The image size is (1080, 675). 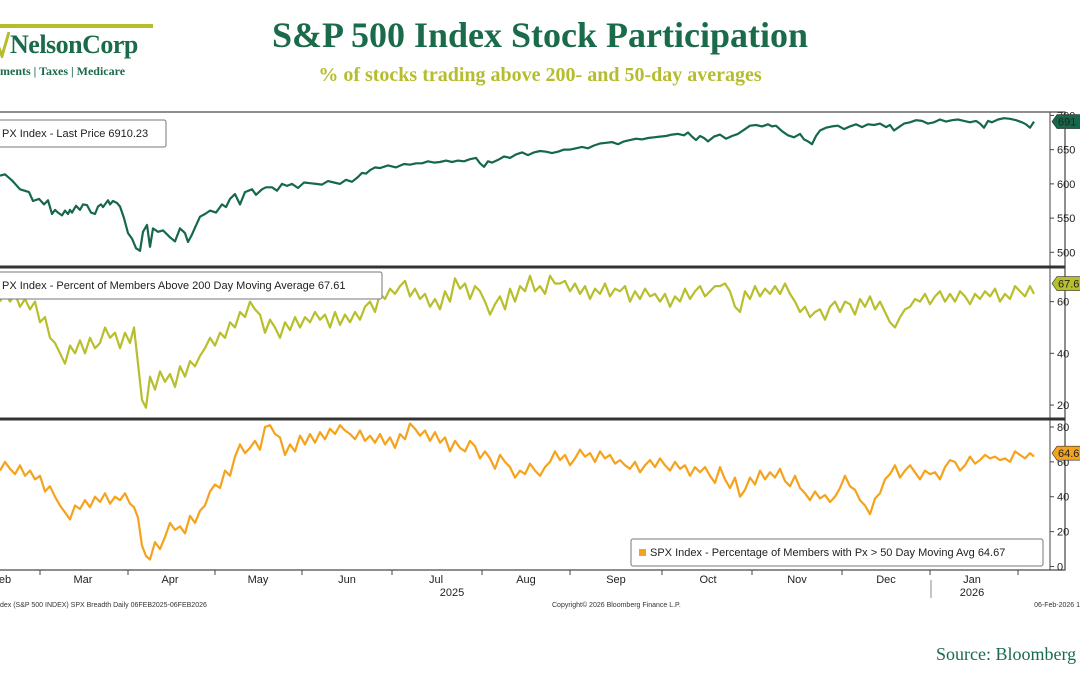 I want to click on x-tick-label: Oct, so click(x=707, y=580).